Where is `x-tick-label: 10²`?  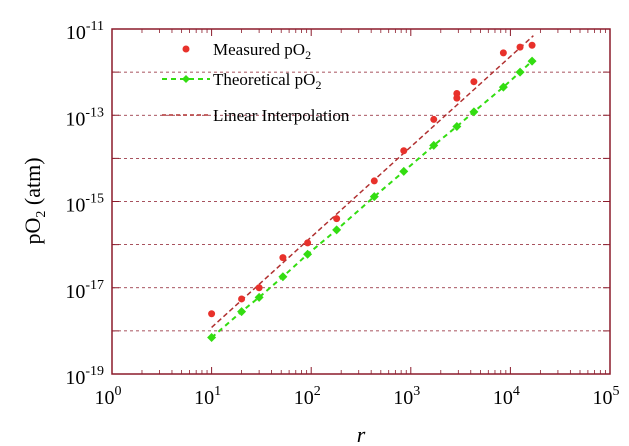
x-tick-label: 10² is located at coordinates (307, 396).